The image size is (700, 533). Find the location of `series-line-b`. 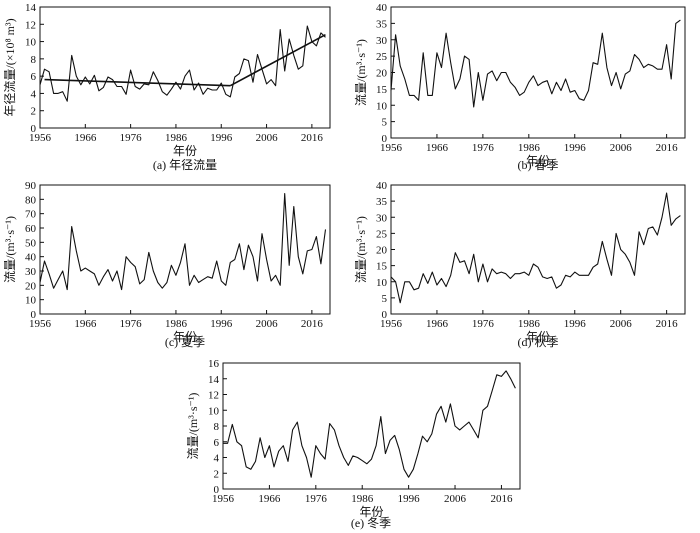

series-line-b is located at coordinates (535, 63).